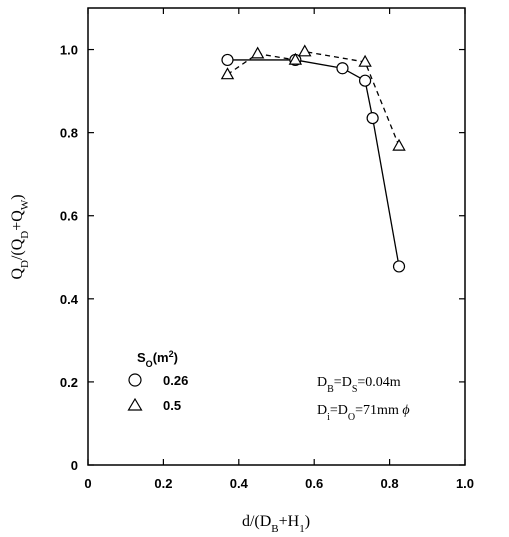  I want to click on legend-marker-circle, so click(135, 380).